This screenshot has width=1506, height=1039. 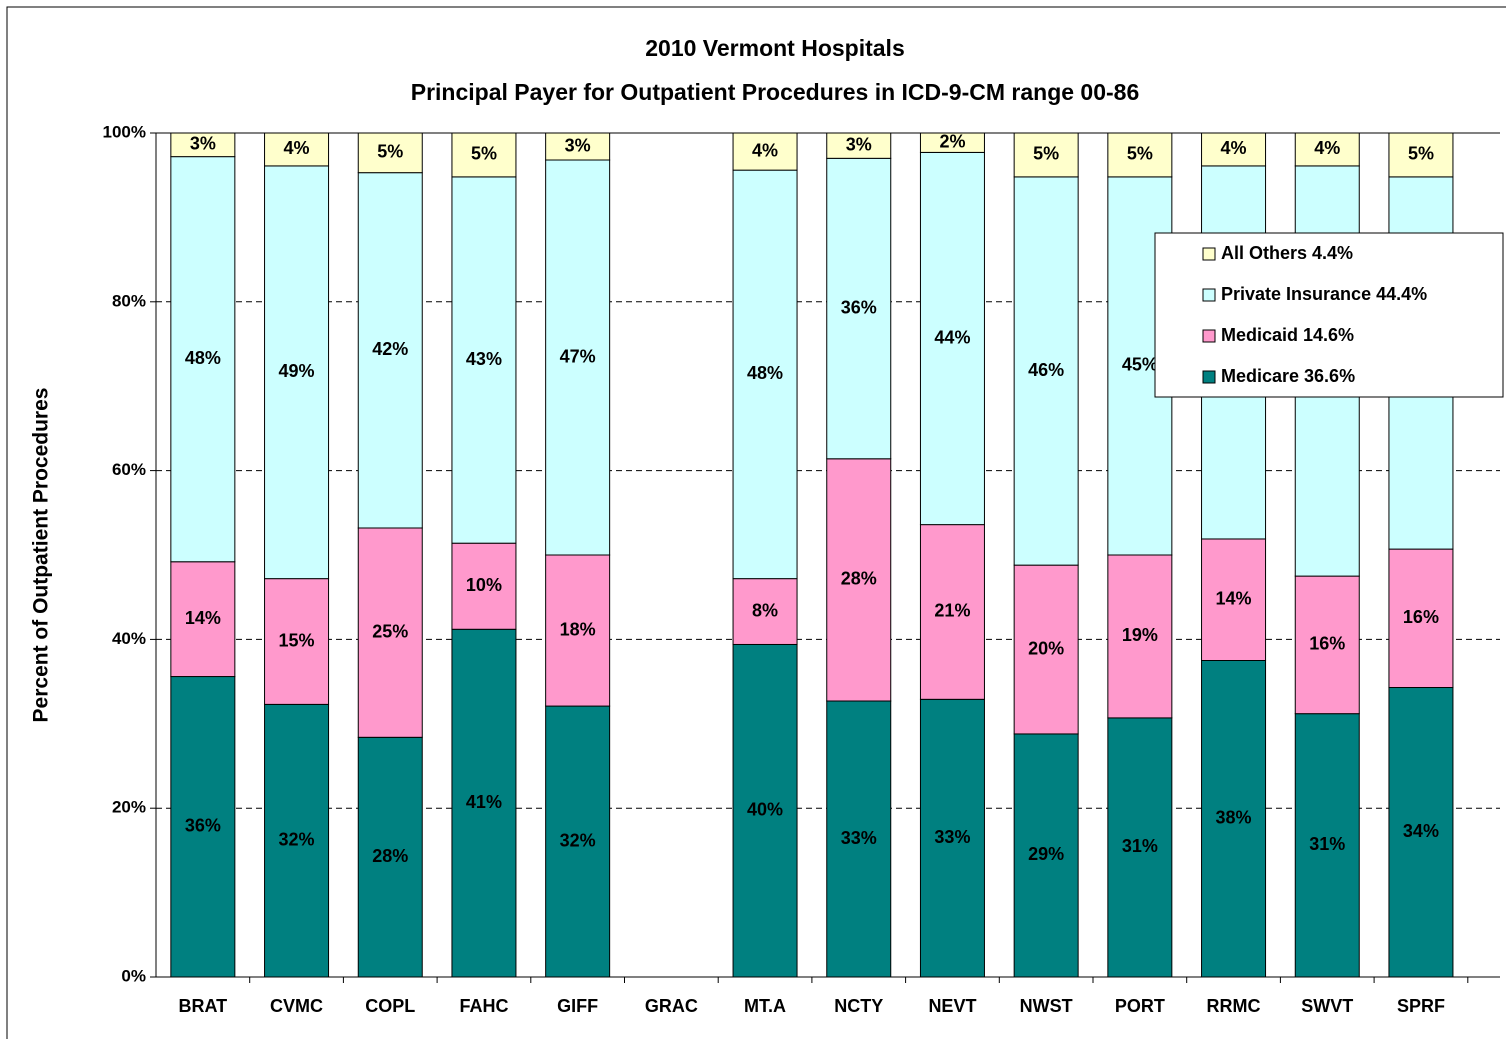 I want to click on data-label: 42%, so click(x=390, y=349).